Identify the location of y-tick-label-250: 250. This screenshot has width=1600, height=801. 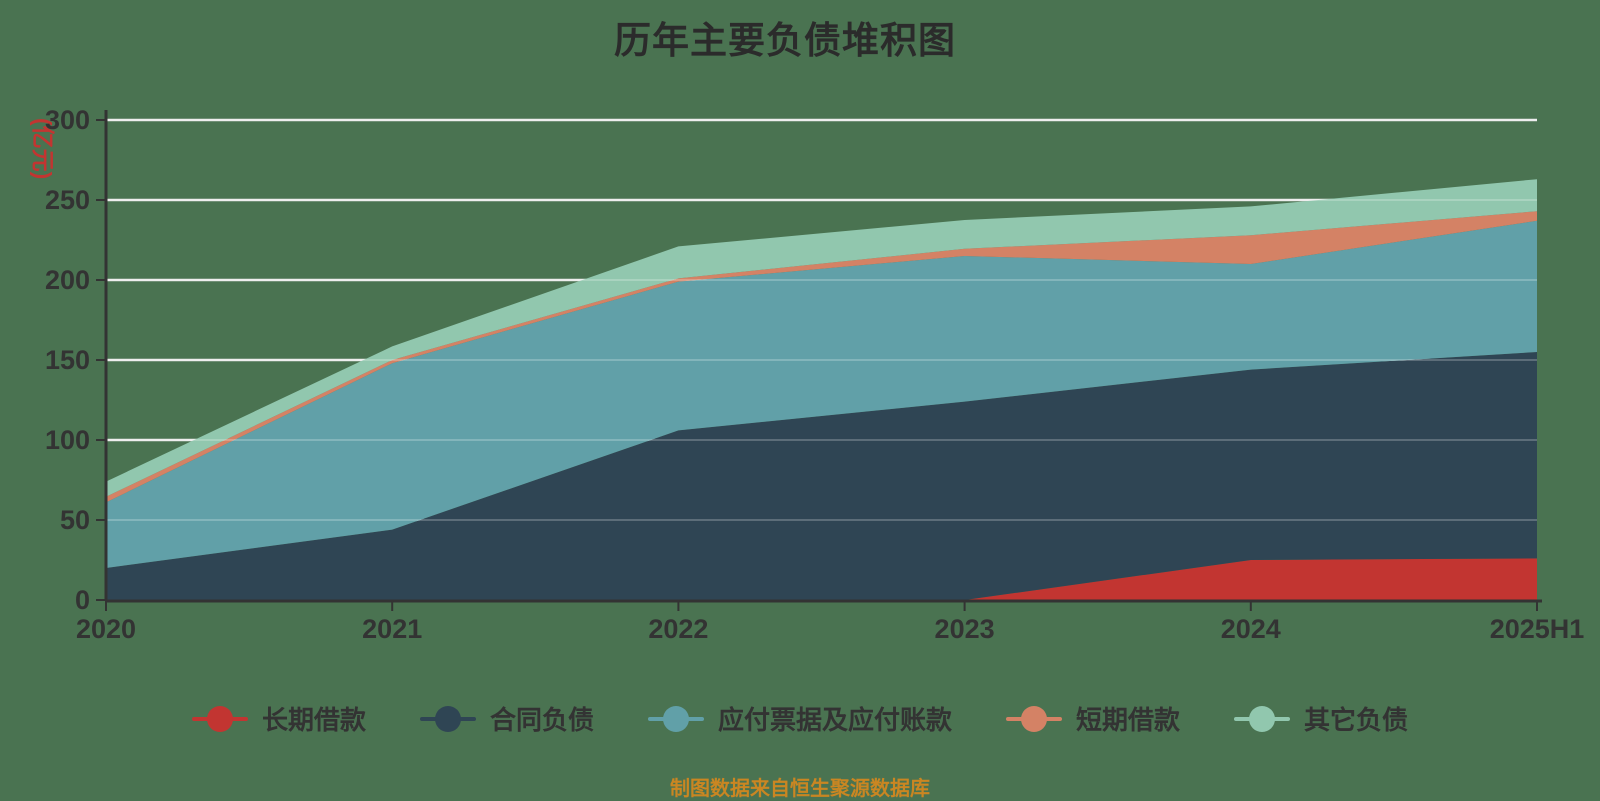
(67, 200).